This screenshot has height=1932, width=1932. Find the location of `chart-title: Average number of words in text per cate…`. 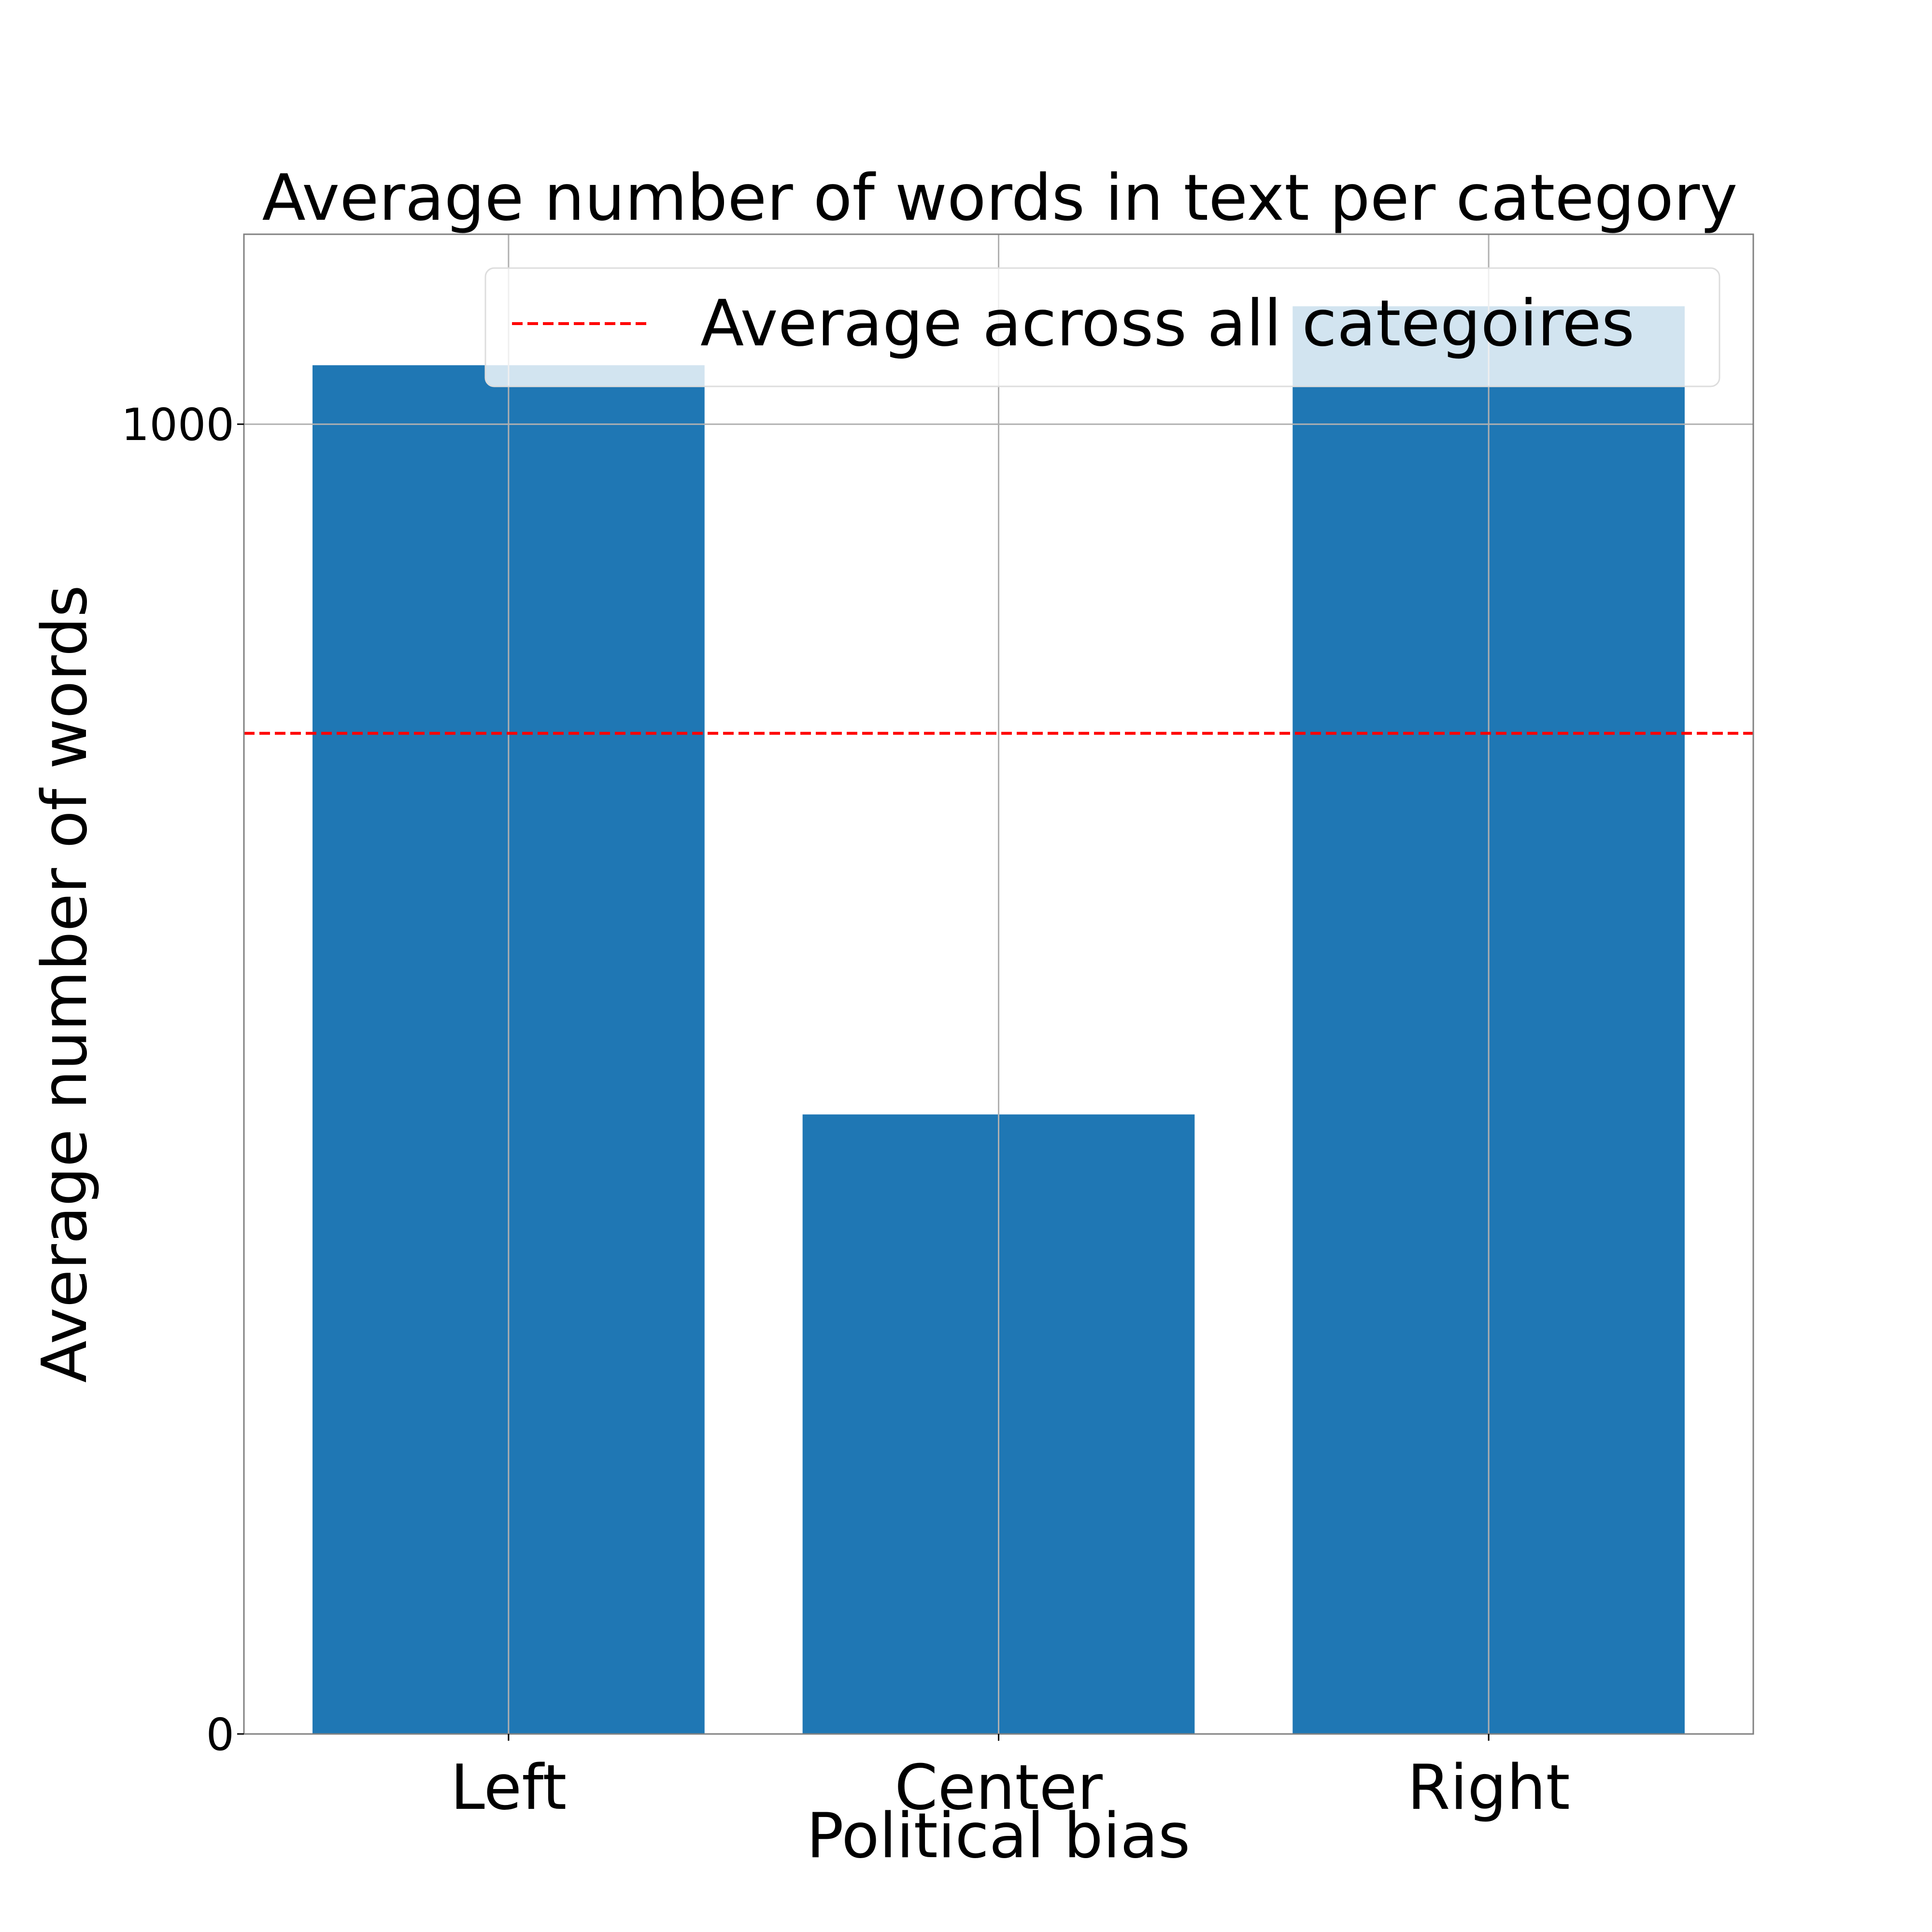

chart-title: Average number of words in text per cate… is located at coordinates (1000, 198).